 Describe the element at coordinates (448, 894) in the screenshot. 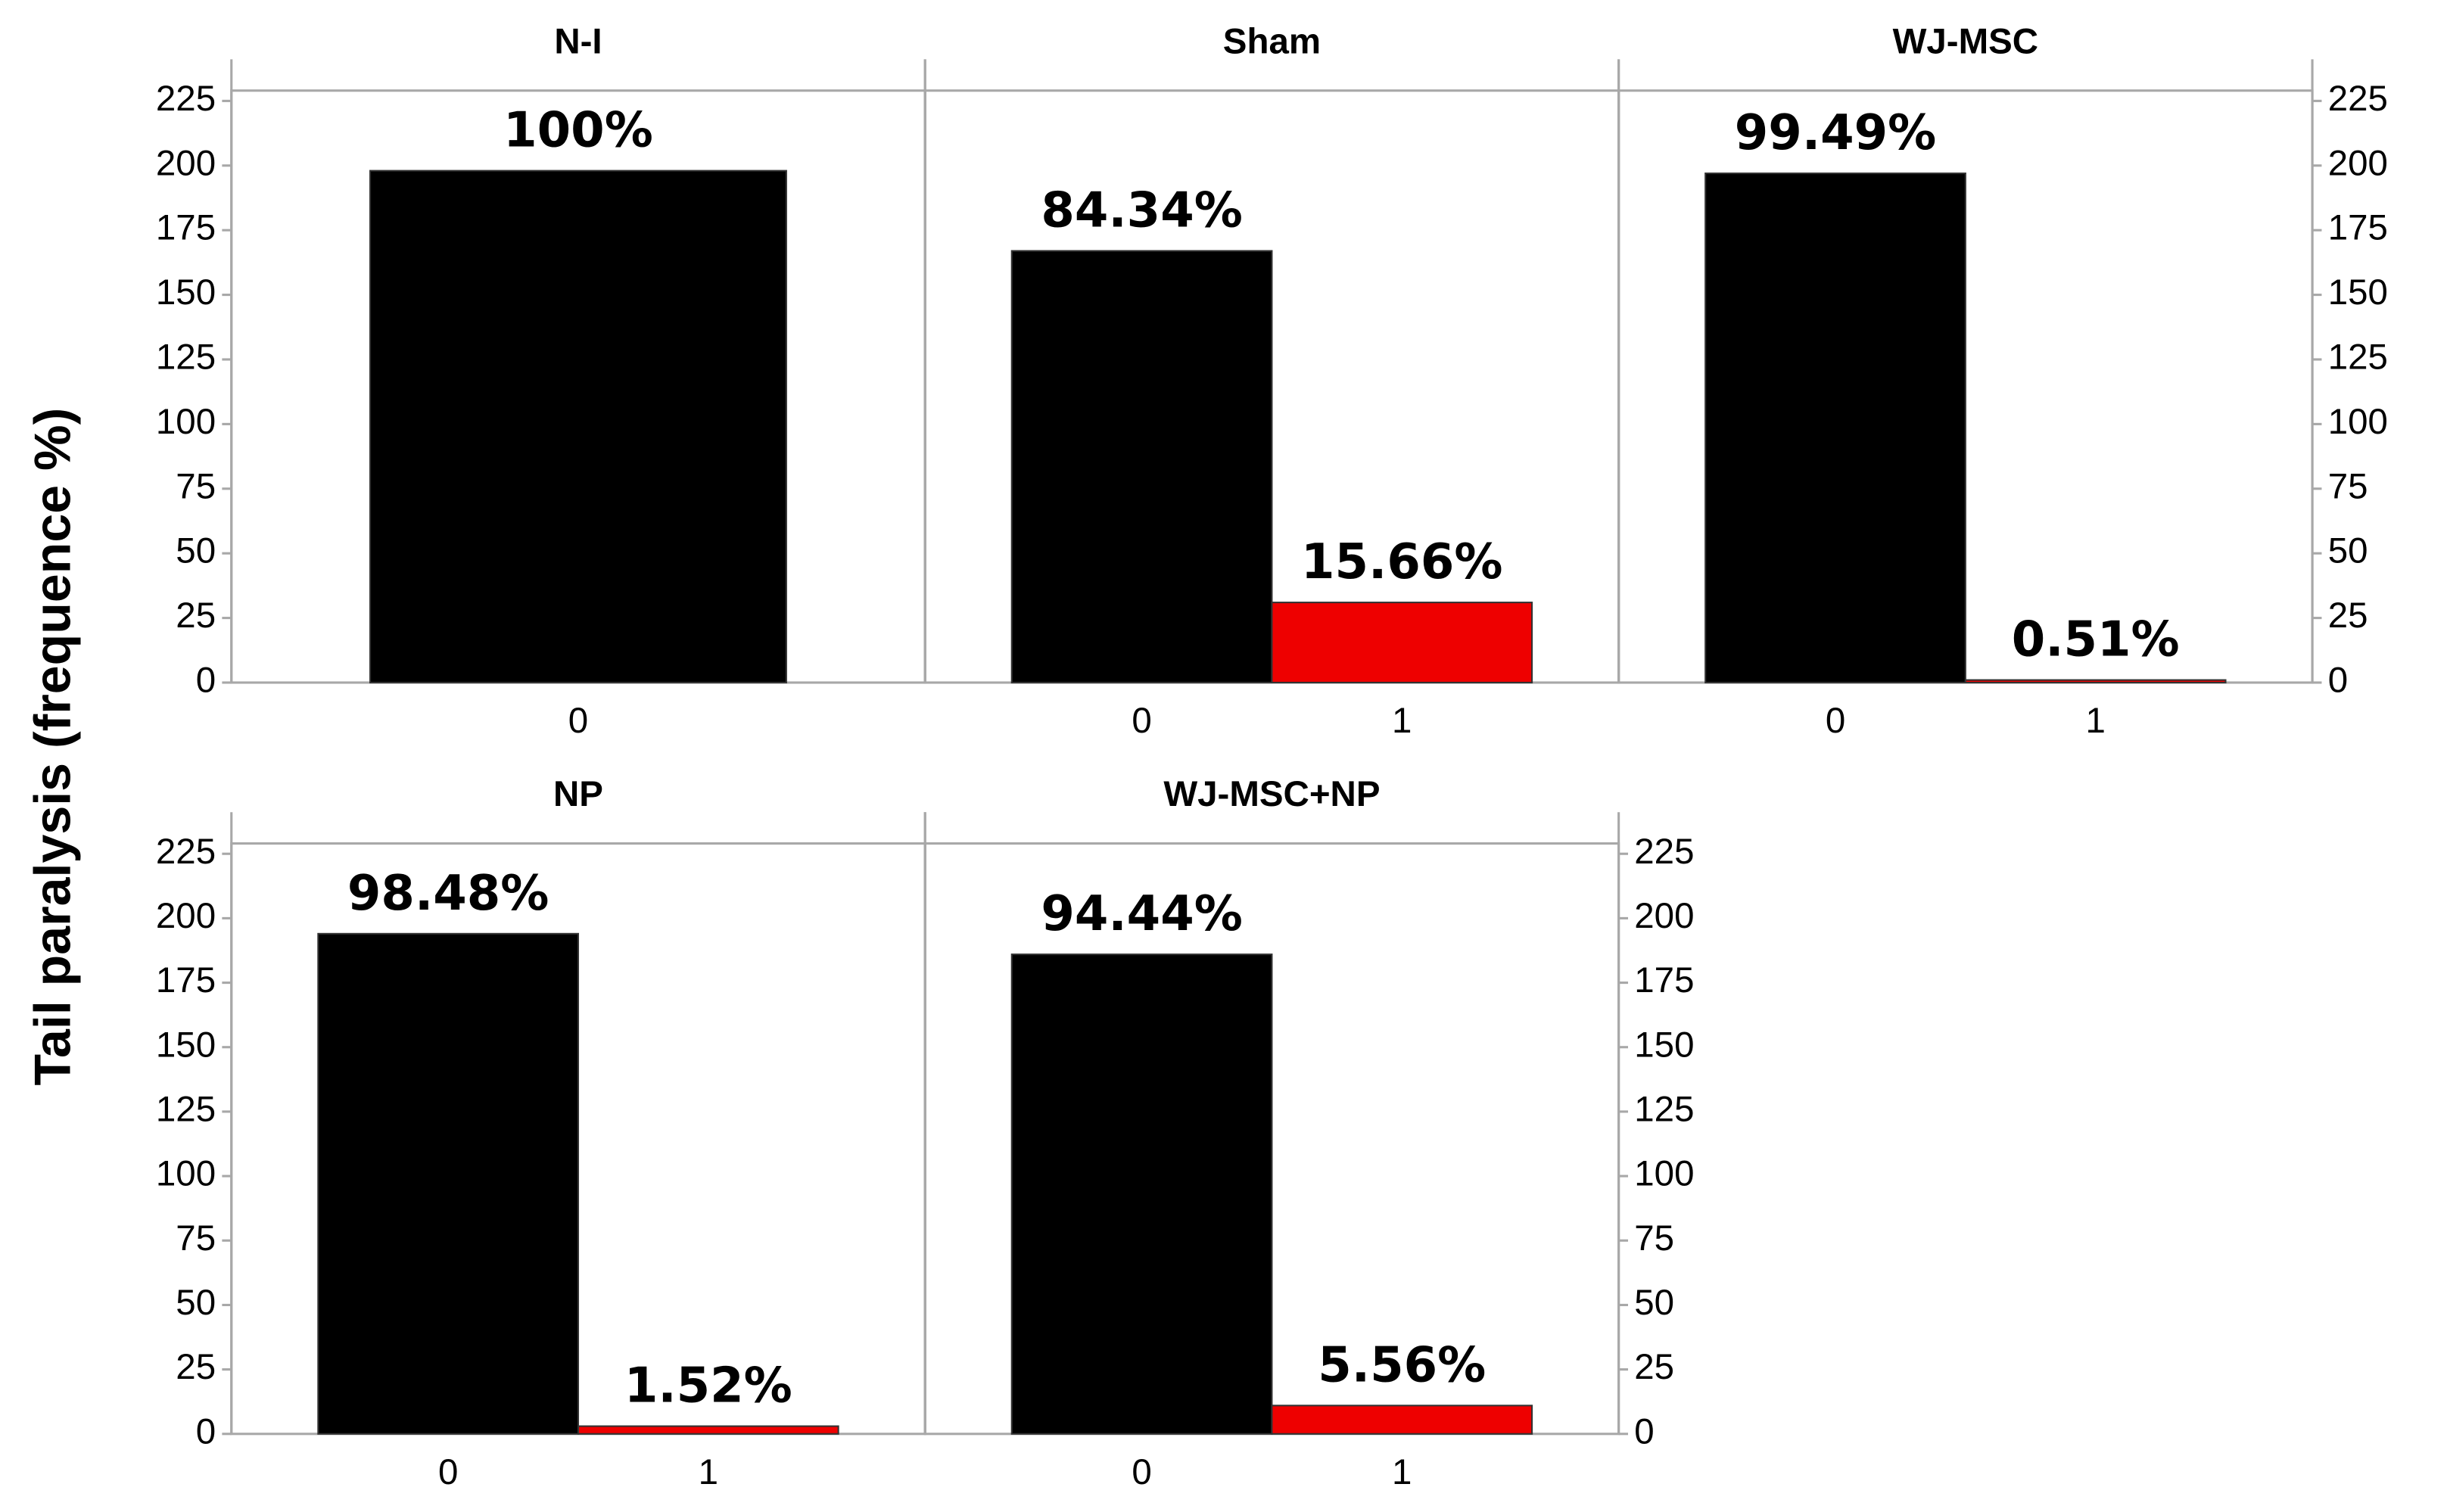

I see `bar-annotation: 98.48%` at that location.